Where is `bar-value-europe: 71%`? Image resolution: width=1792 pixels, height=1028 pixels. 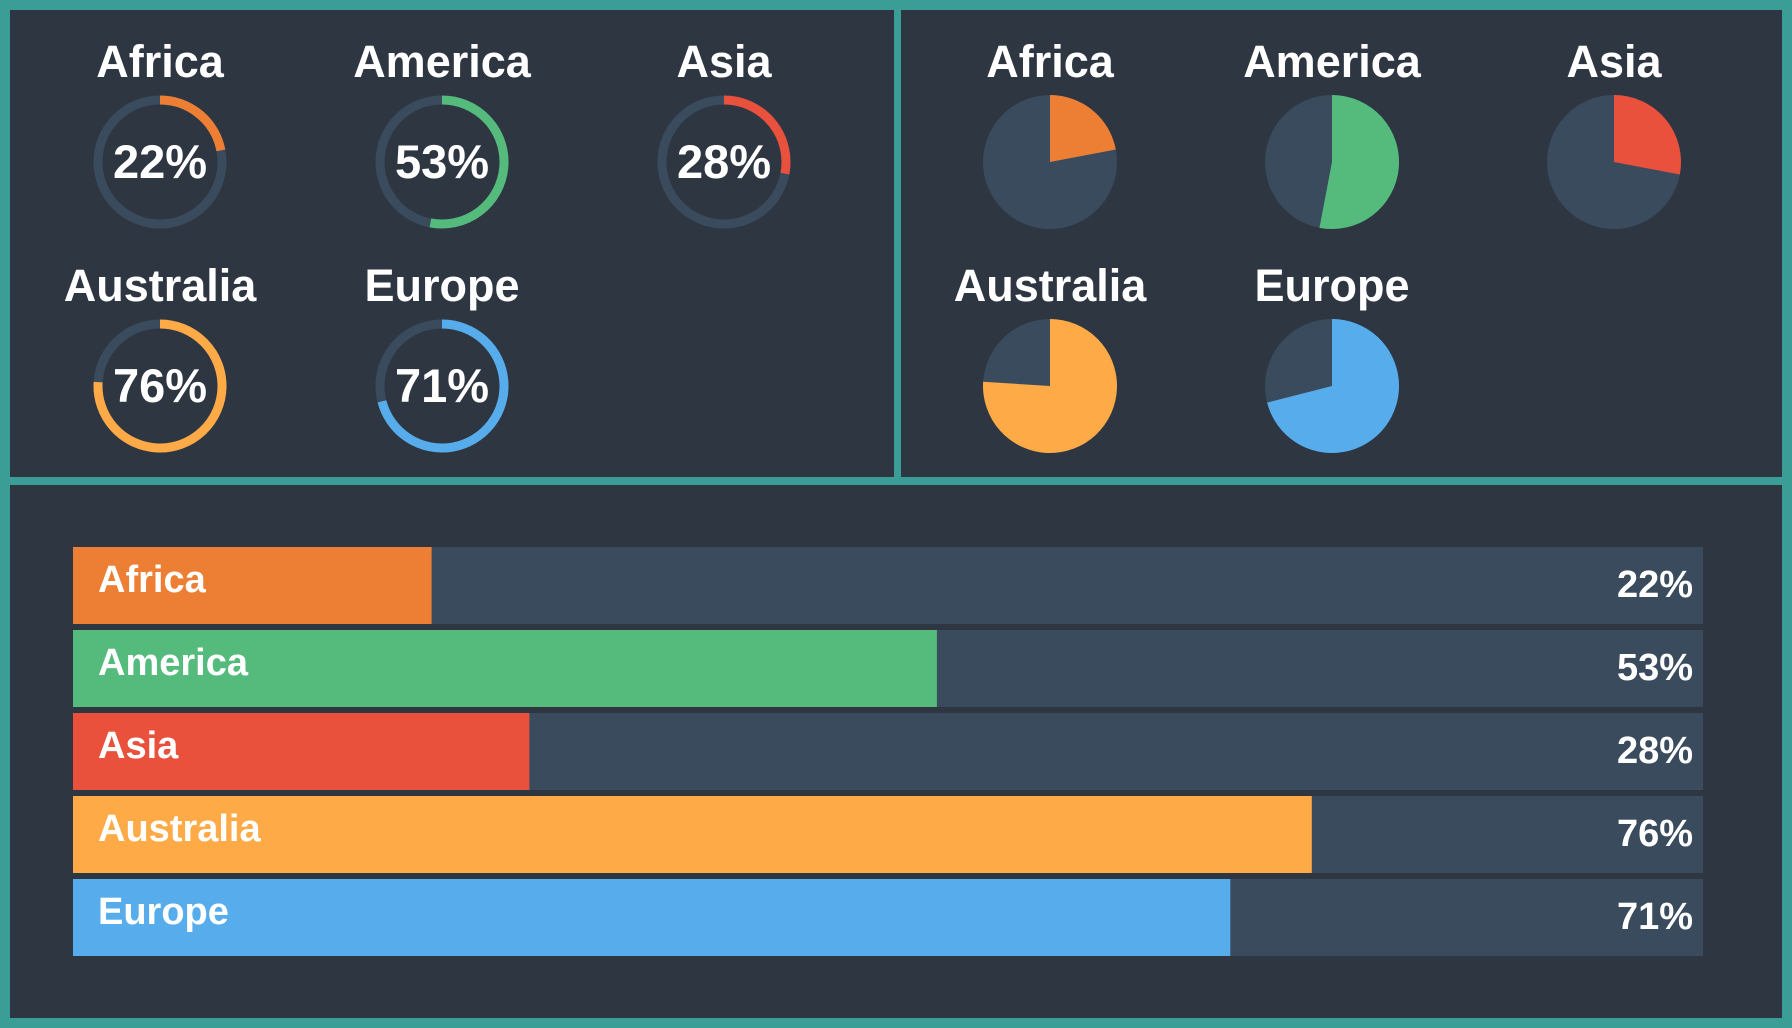
bar-value-europe: 71% is located at coordinates (1654, 917).